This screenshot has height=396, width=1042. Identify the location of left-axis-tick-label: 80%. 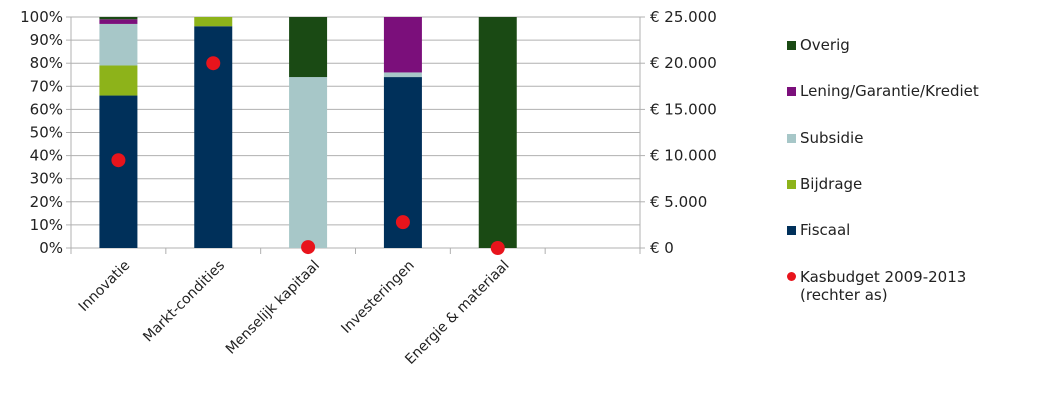
(46, 63).